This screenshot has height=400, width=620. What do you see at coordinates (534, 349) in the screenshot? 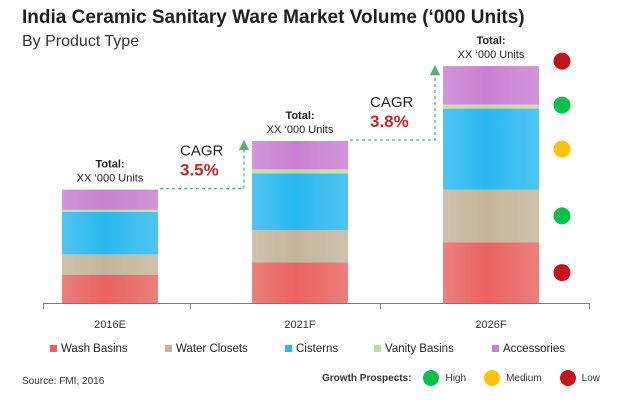
I see `legend-label: Accessories` at bounding box center [534, 349].